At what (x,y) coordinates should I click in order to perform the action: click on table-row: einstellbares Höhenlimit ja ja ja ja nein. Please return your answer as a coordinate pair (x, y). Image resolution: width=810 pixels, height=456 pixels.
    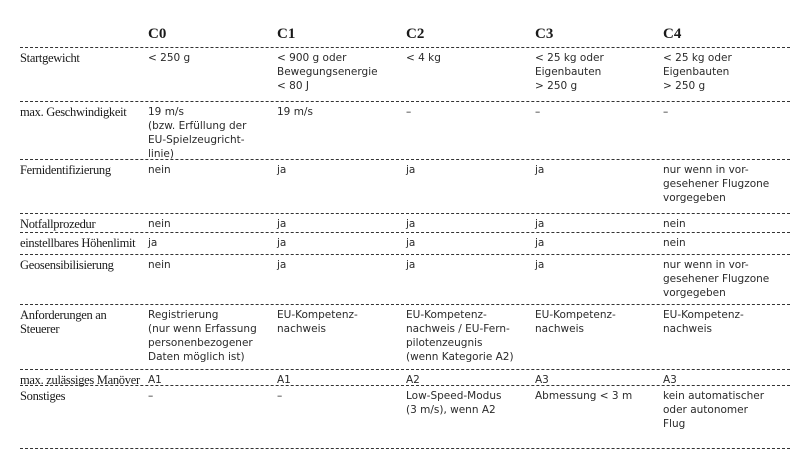
    Looking at the image, I should click on (405, 244).